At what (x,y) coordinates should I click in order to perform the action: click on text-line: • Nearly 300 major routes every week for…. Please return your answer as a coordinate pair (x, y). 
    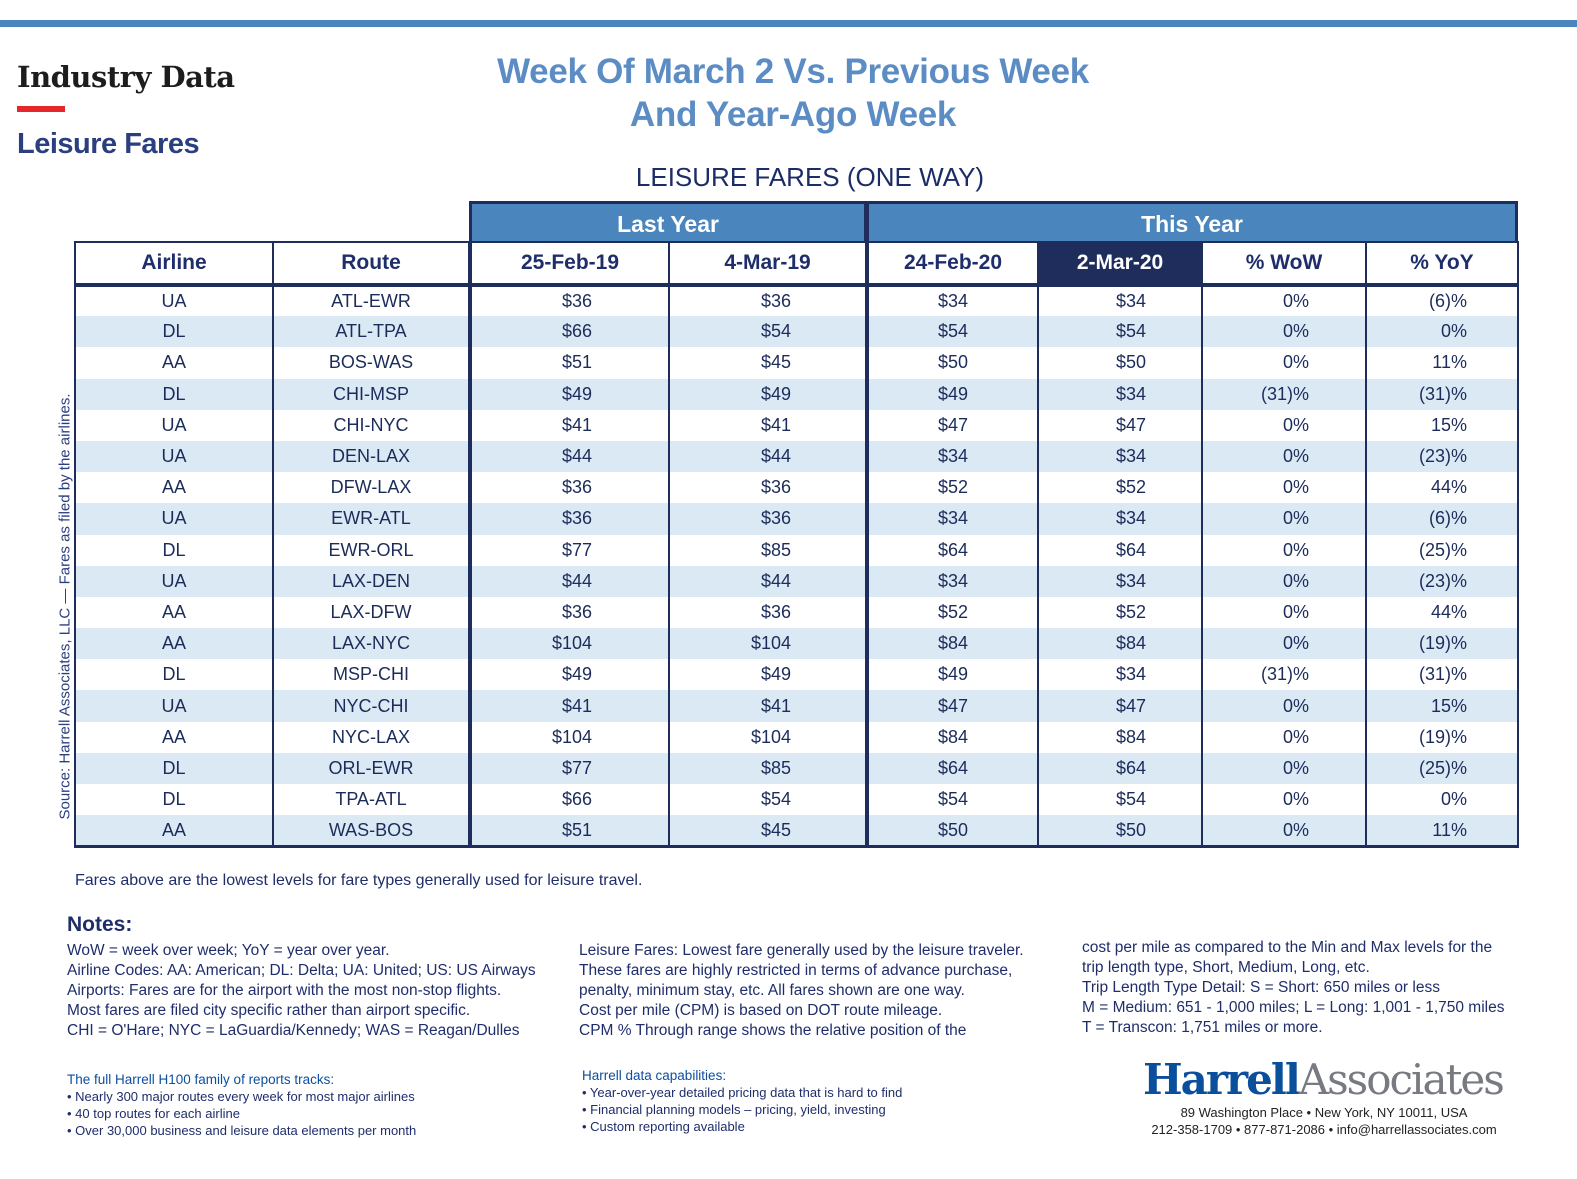
    Looking at the image, I should click on (241, 1096).